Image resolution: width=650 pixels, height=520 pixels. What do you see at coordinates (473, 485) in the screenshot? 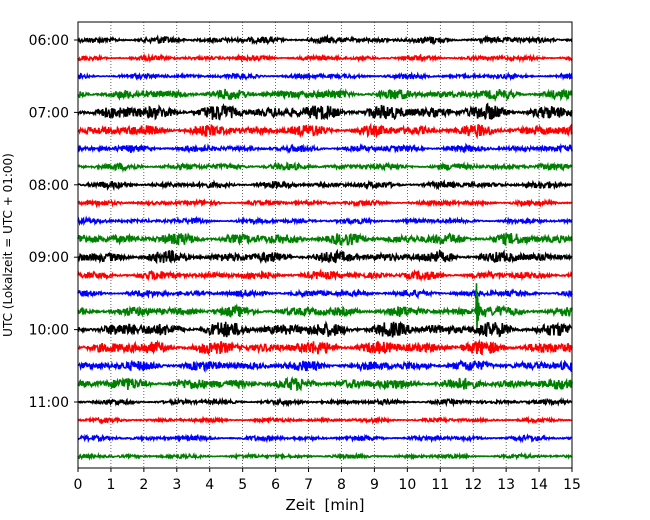
I see `x-tick-label-12: 12` at bounding box center [473, 485].